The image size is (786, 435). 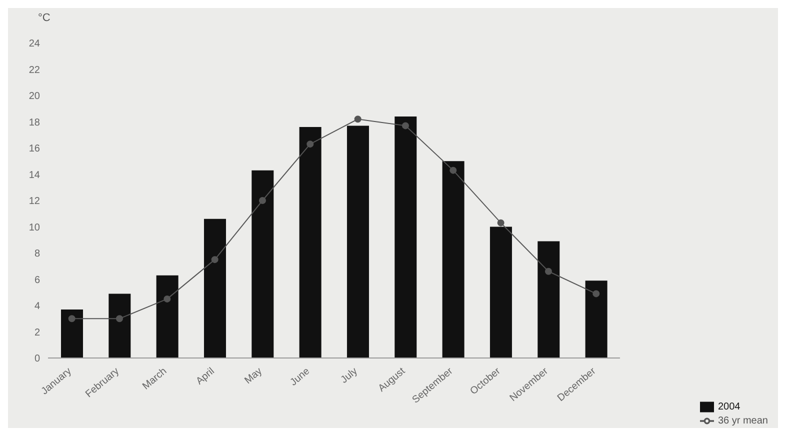 What do you see at coordinates (34, 228) in the screenshot?
I see `y-tick-label: 10` at bounding box center [34, 228].